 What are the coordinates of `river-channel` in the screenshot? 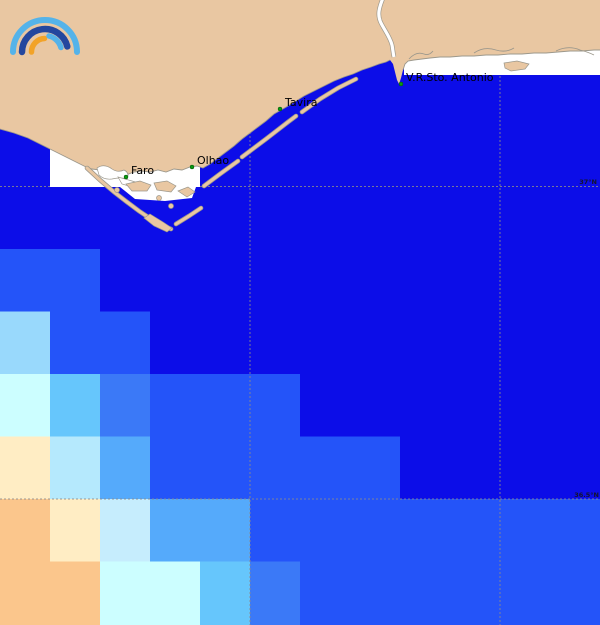 It's located at (386, 29).